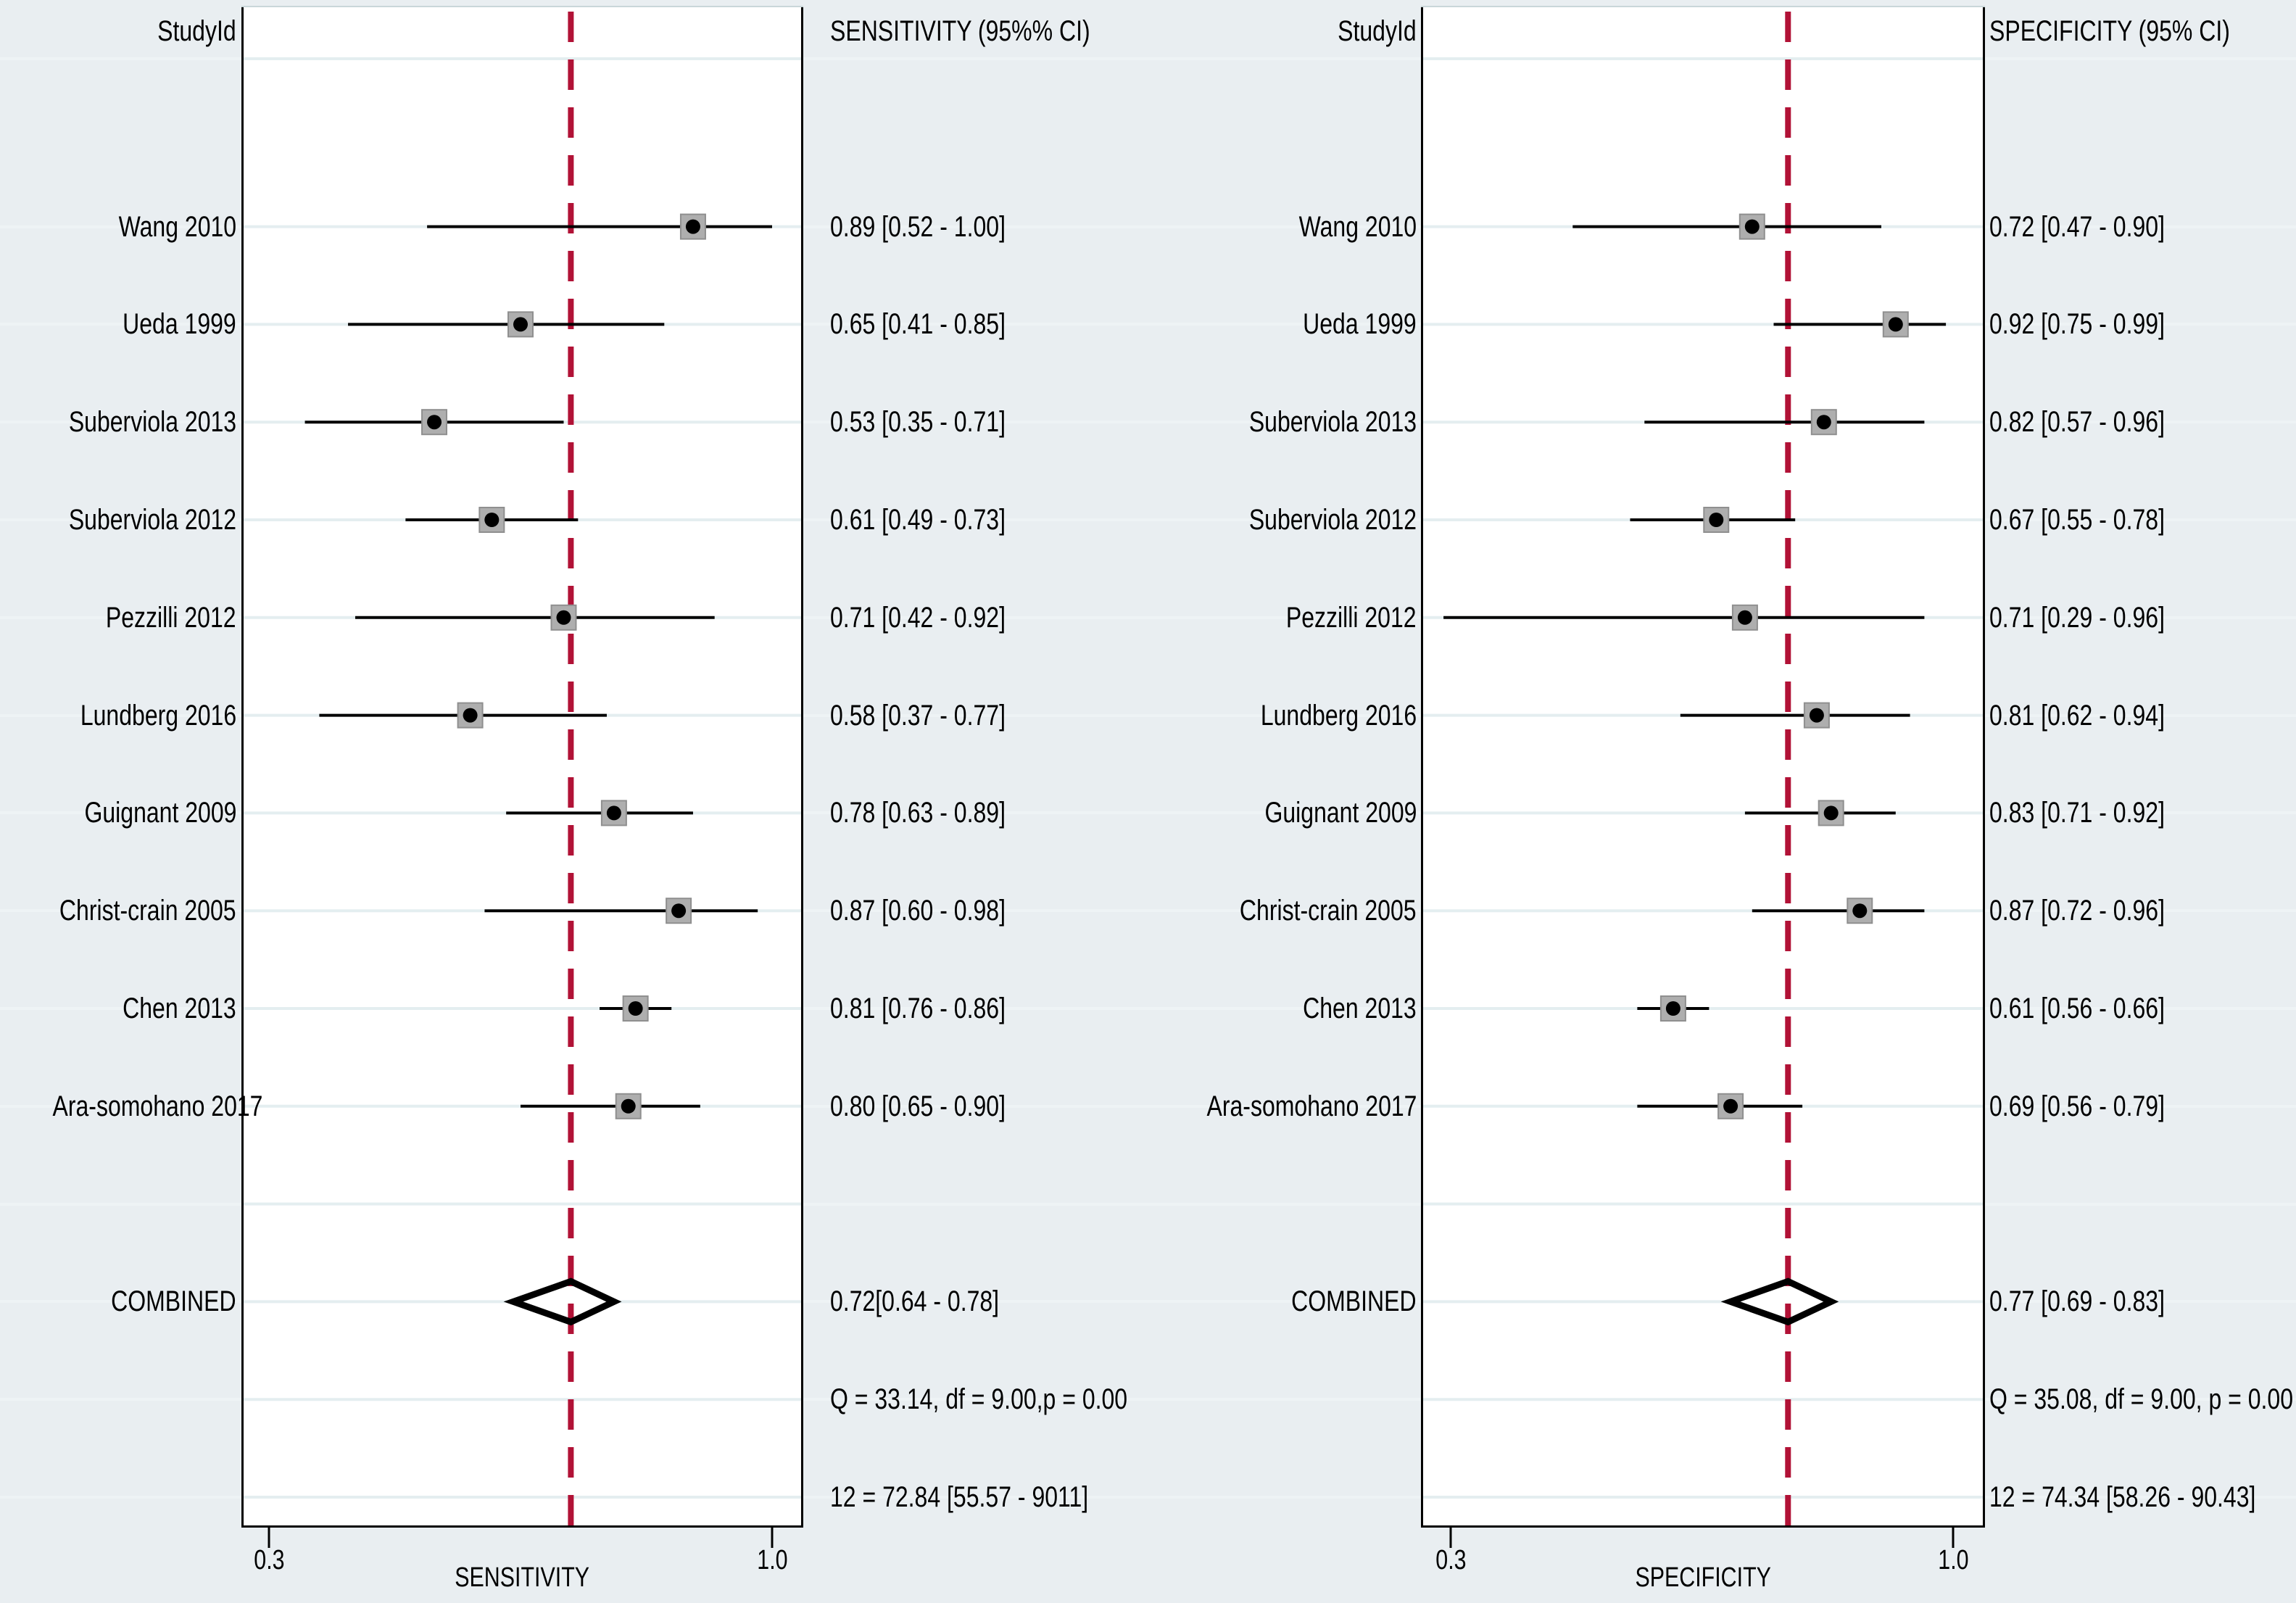 The height and width of the screenshot is (1603, 2296). I want to click on ci-value: 0.67 [0.55 - 0.78], so click(2077, 520).